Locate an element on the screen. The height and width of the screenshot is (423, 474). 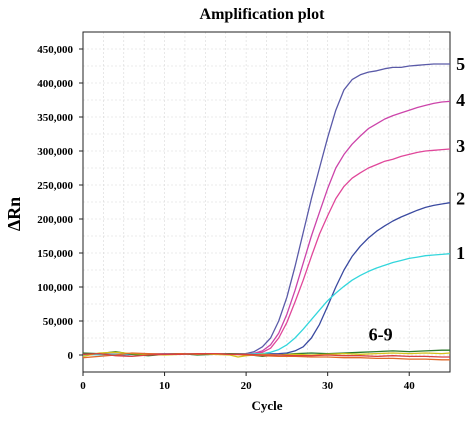
y-tick-label: 50,000 is located at coordinates (58, 322).